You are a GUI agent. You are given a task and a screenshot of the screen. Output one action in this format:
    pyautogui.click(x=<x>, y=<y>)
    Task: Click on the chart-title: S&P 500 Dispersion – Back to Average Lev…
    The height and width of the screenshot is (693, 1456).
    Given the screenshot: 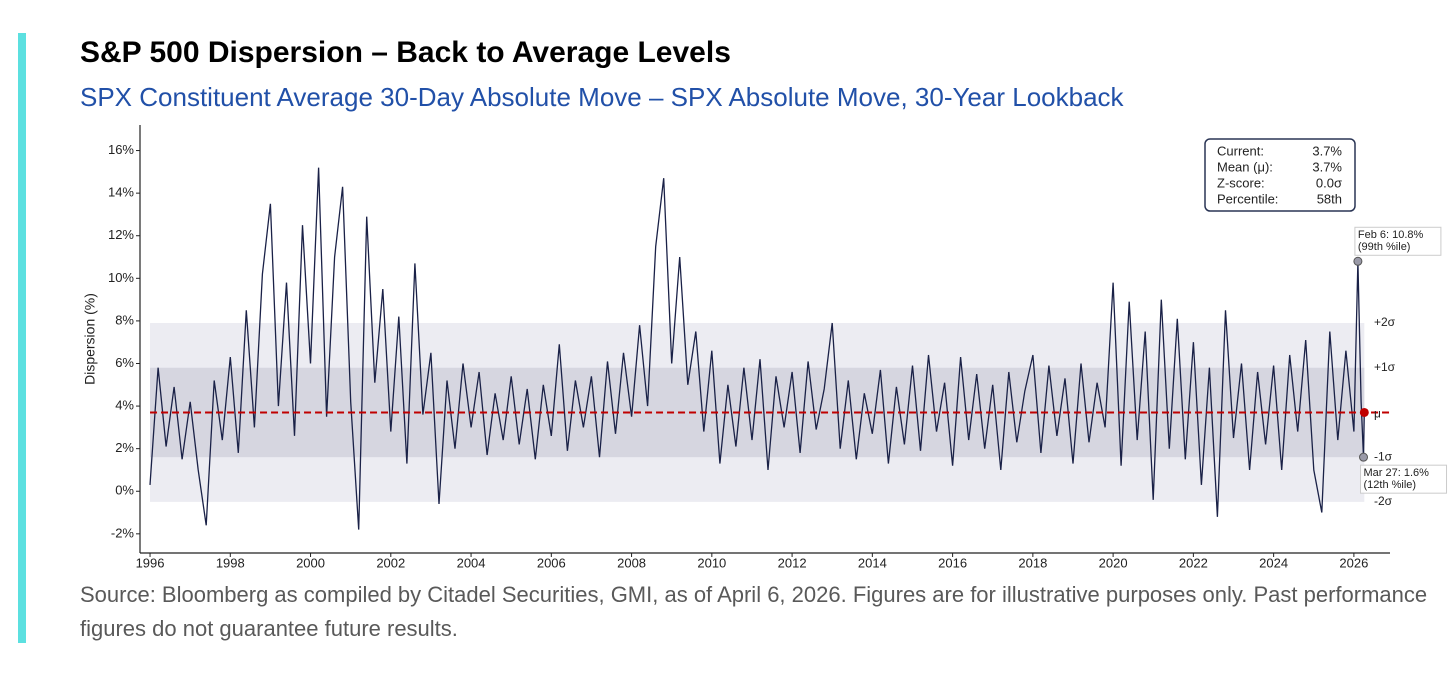 What is the action you would take?
    pyautogui.click(x=405, y=52)
    